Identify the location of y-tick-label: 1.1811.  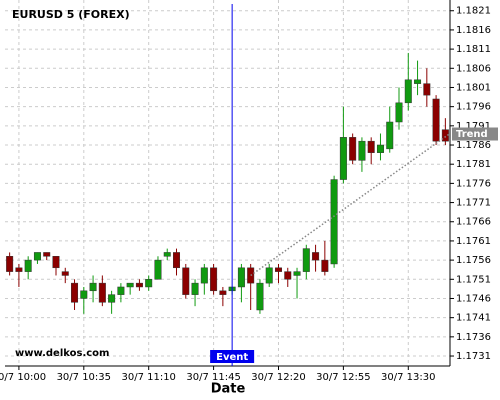
(473, 49).